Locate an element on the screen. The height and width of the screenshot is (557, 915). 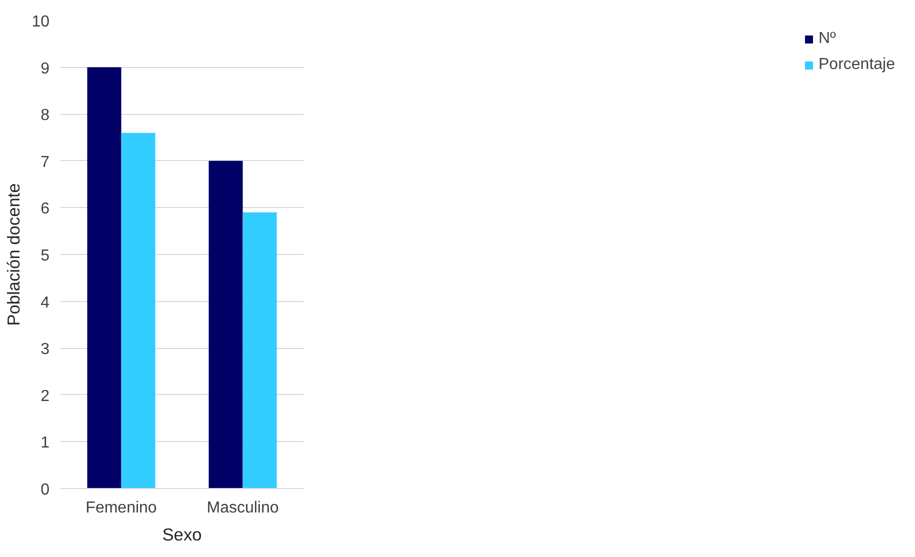
y-tick-label: 4 is located at coordinates (45, 303).